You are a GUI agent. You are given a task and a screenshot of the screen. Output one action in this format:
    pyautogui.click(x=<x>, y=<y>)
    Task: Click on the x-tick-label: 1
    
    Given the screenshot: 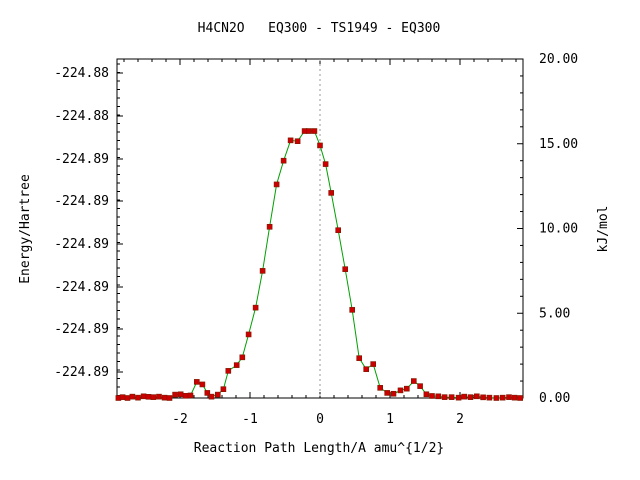 What is the action you would take?
    pyautogui.click(x=390, y=419)
    